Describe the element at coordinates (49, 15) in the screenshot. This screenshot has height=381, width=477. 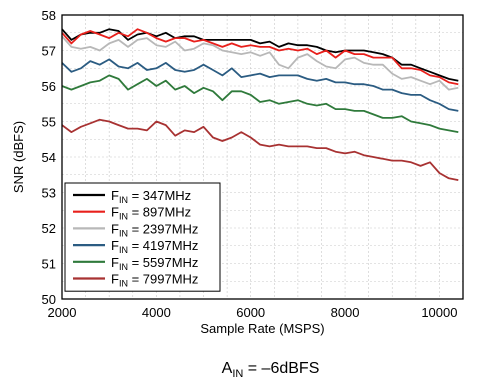
I see `y-tick-label: 58` at that location.